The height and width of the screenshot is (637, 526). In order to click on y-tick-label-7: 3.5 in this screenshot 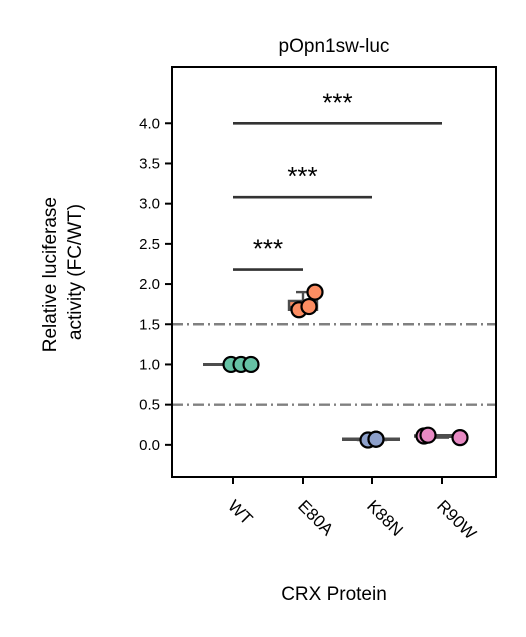, I will do `click(149, 163)`.